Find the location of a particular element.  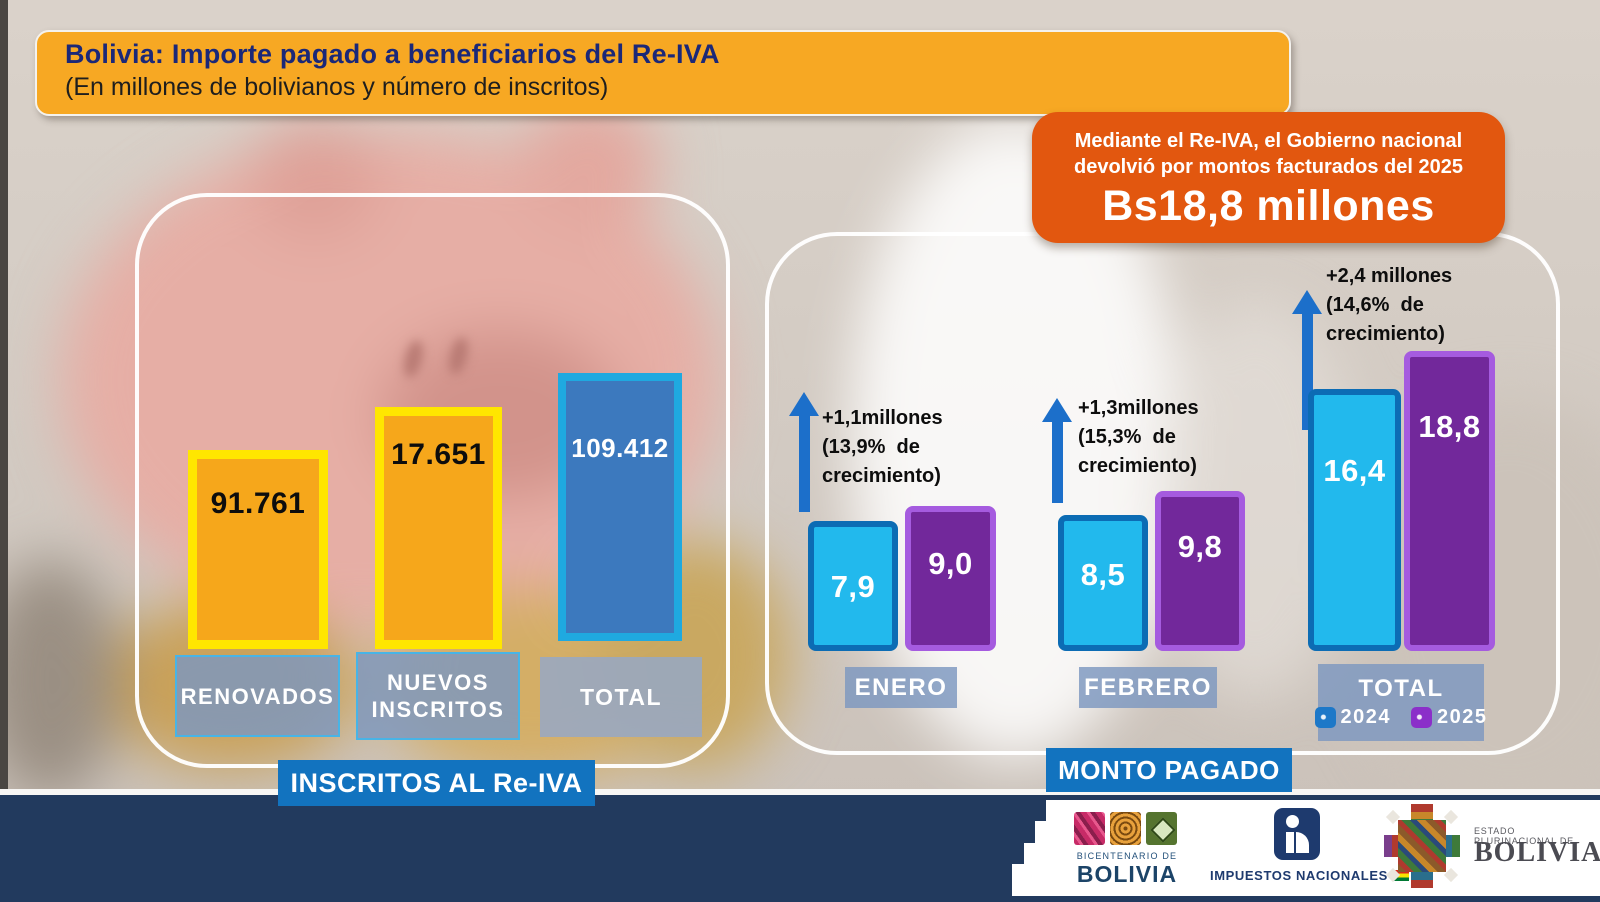

bicentenario-tile-icon is located at coordinates (1089, 828).